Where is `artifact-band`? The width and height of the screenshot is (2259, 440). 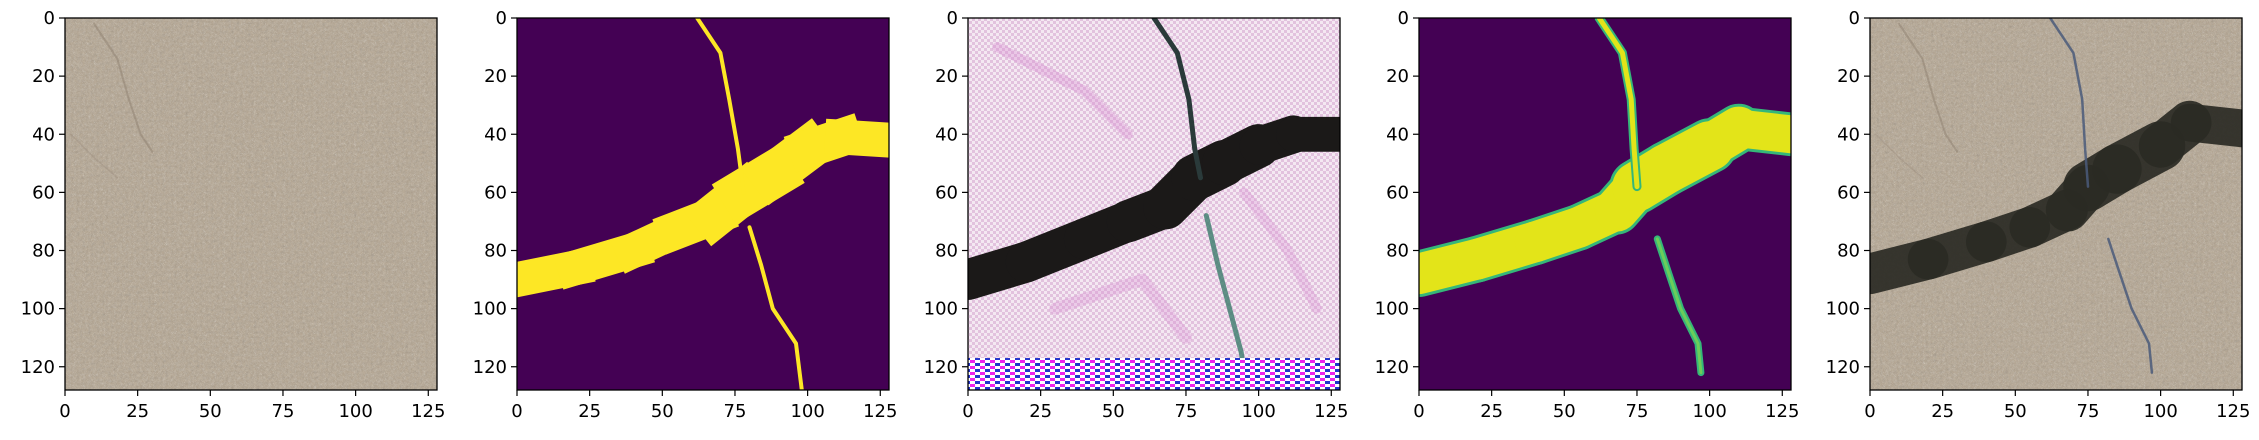 artifact-band is located at coordinates (1154, 374).